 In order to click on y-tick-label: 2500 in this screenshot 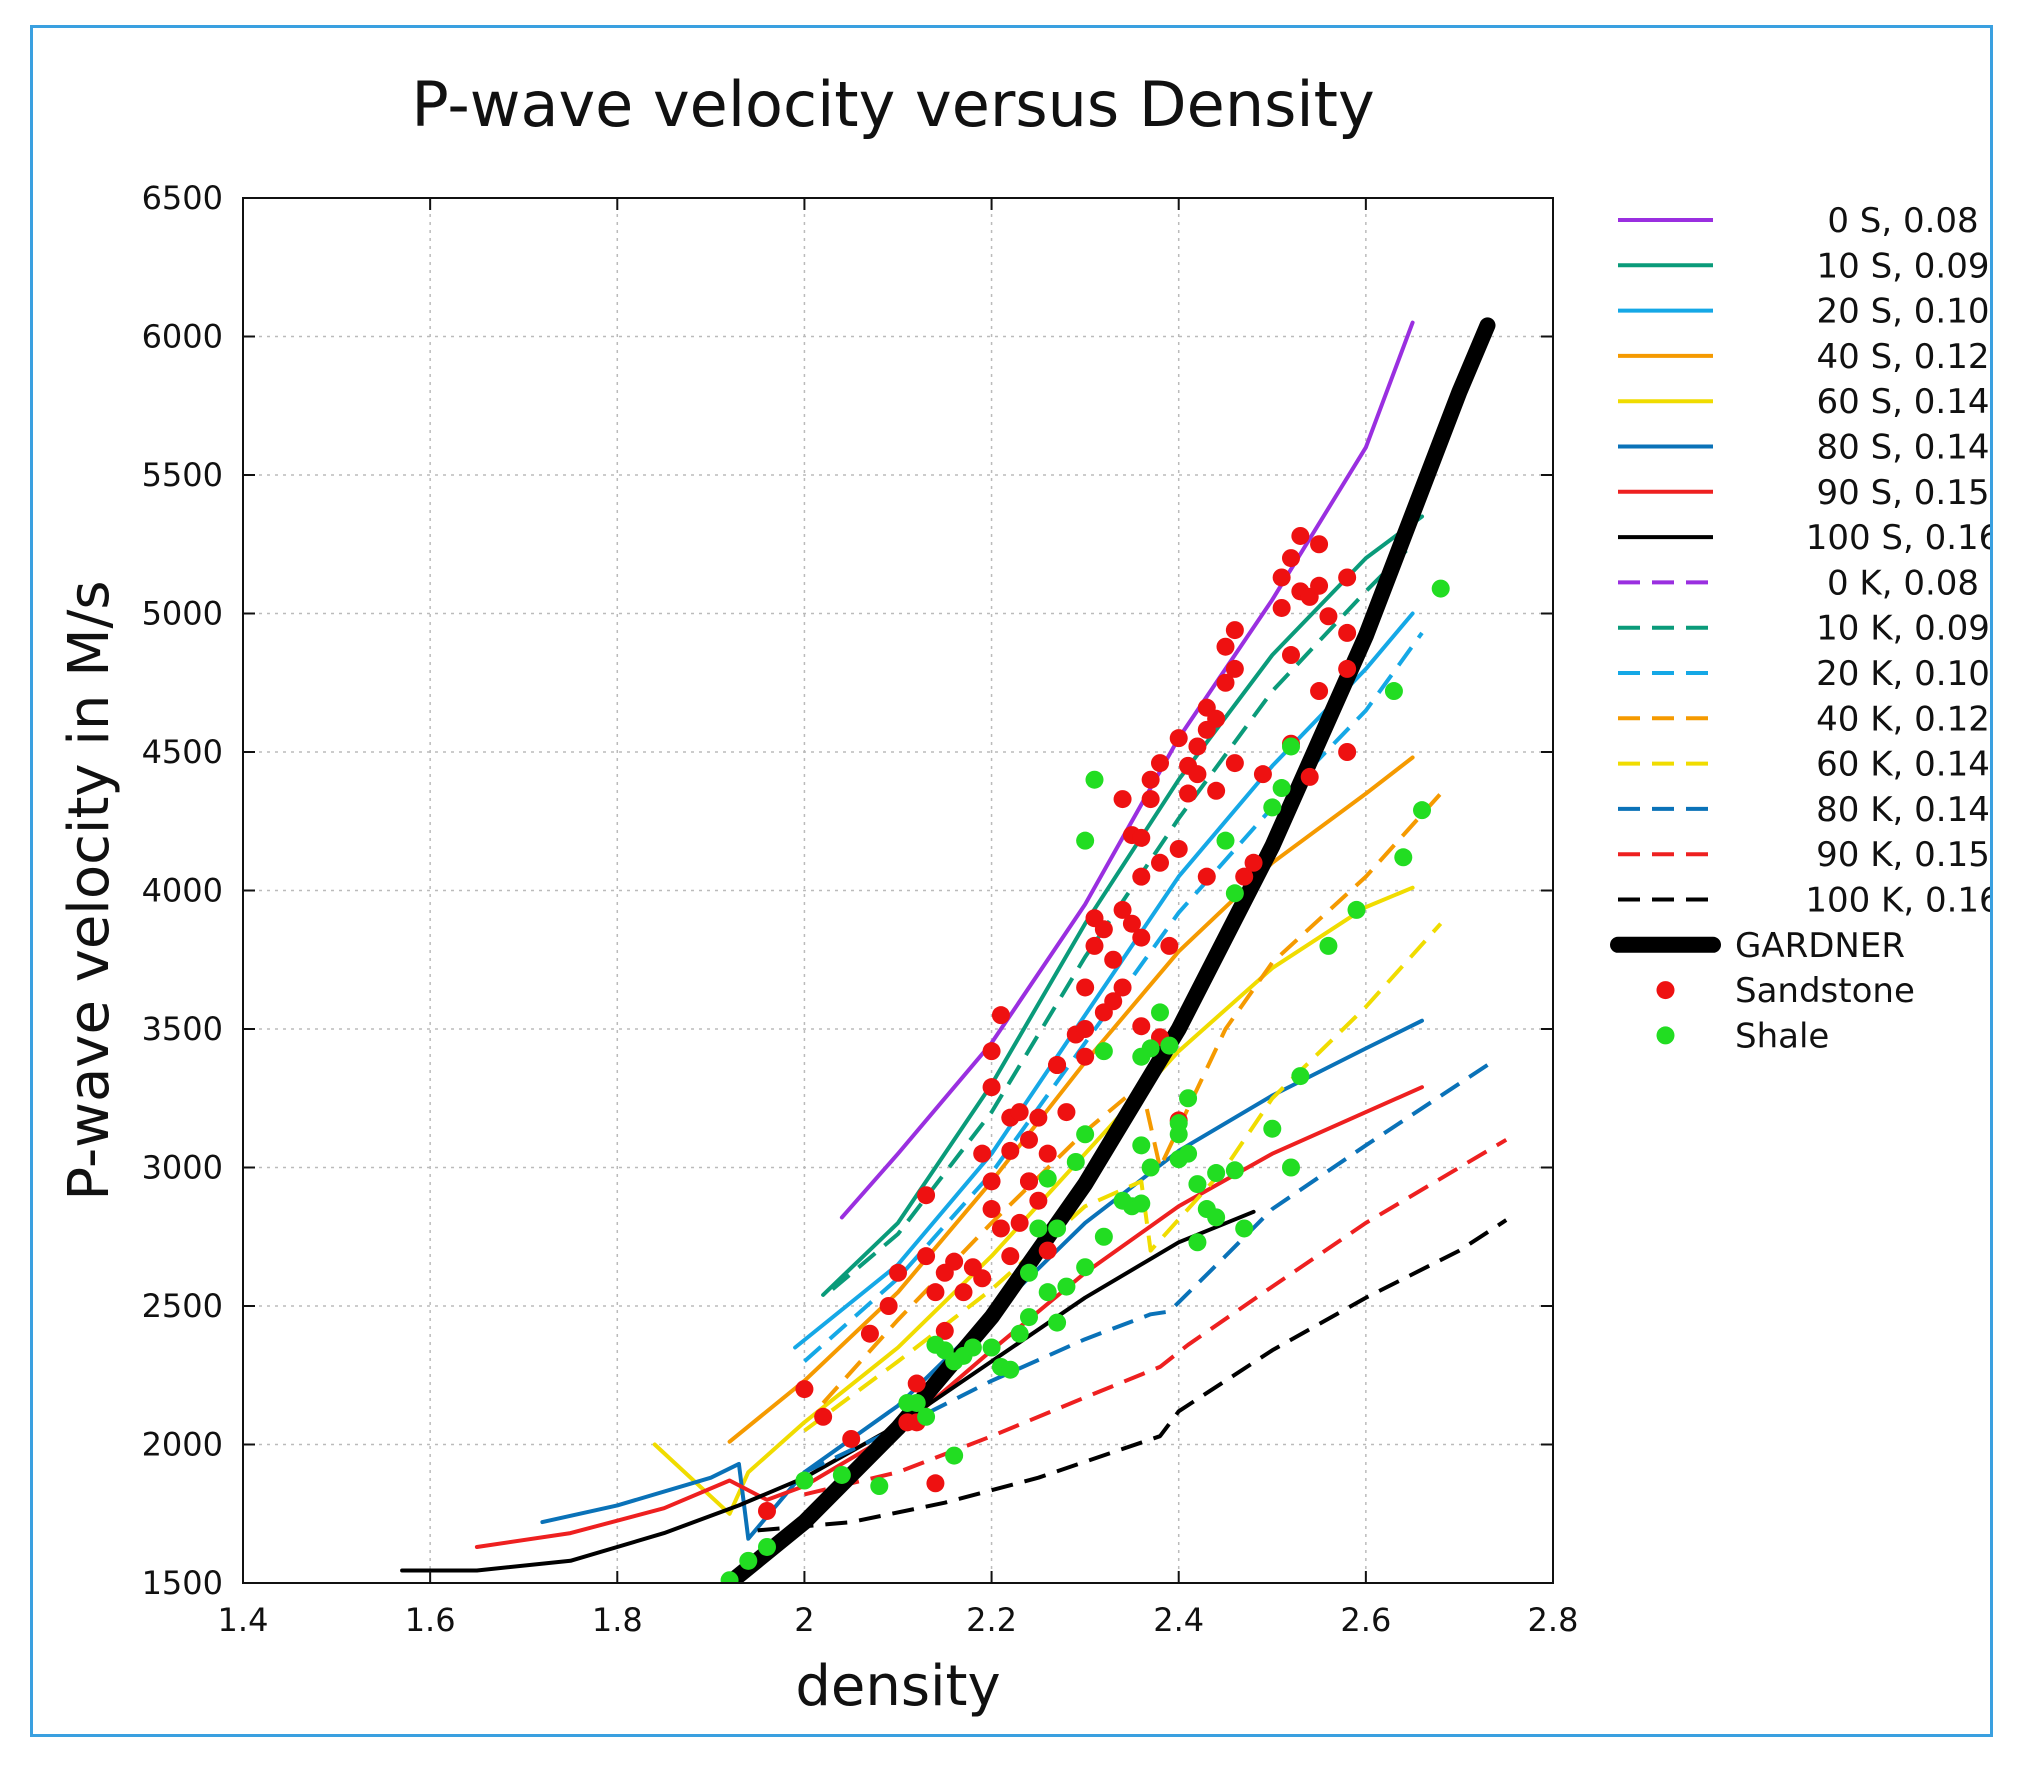, I will do `click(182, 1306)`.